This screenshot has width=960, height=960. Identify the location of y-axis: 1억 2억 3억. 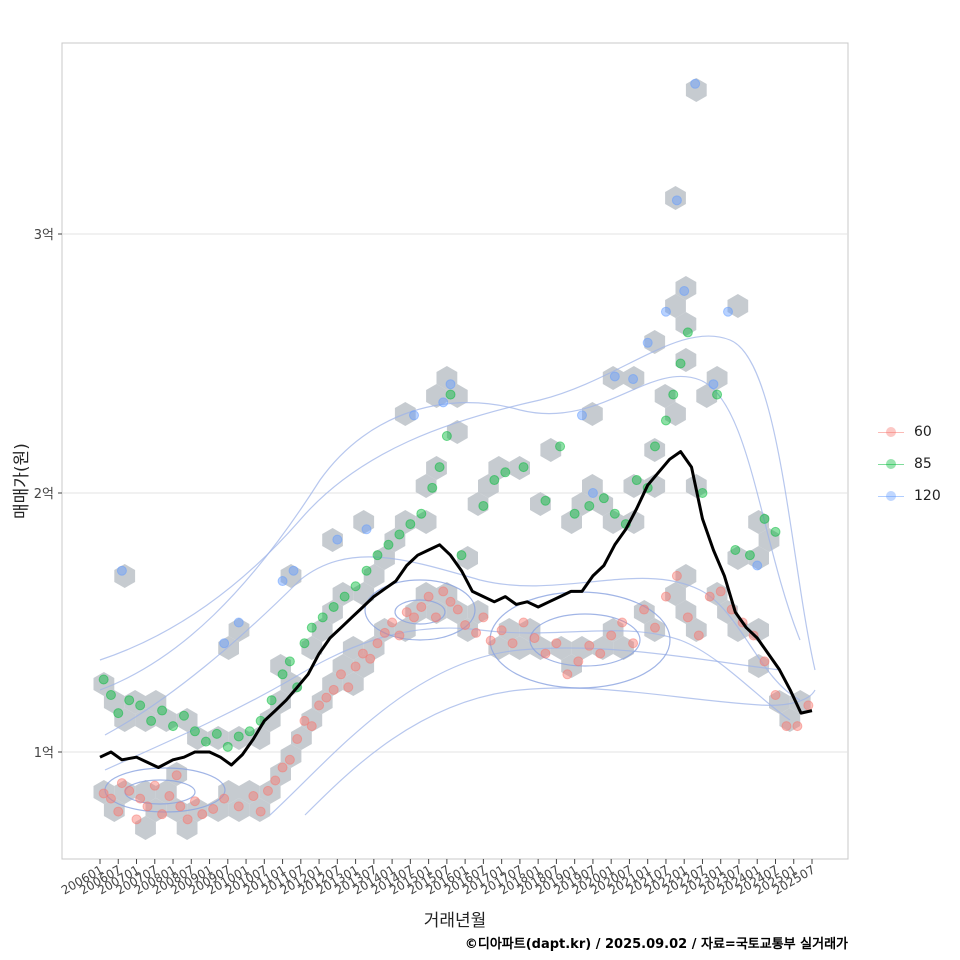
(48, 494).